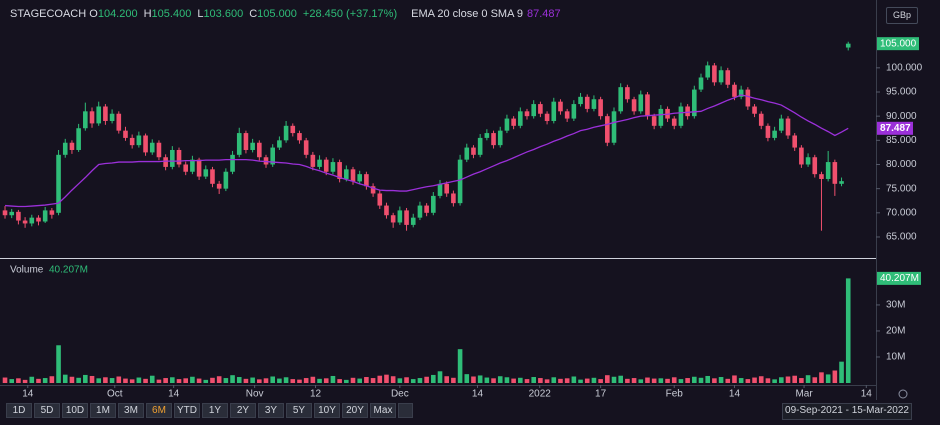 Image resolution: width=940 pixels, height=425 pixels. I want to click on last-volume-box, so click(899, 278).